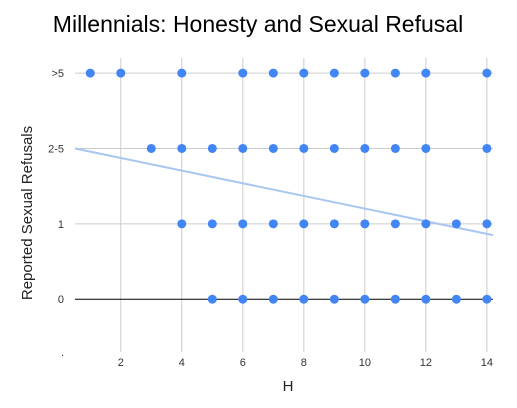  What do you see at coordinates (487, 363) in the screenshot?
I see `x-tick-label-6: 14` at bounding box center [487, 363].